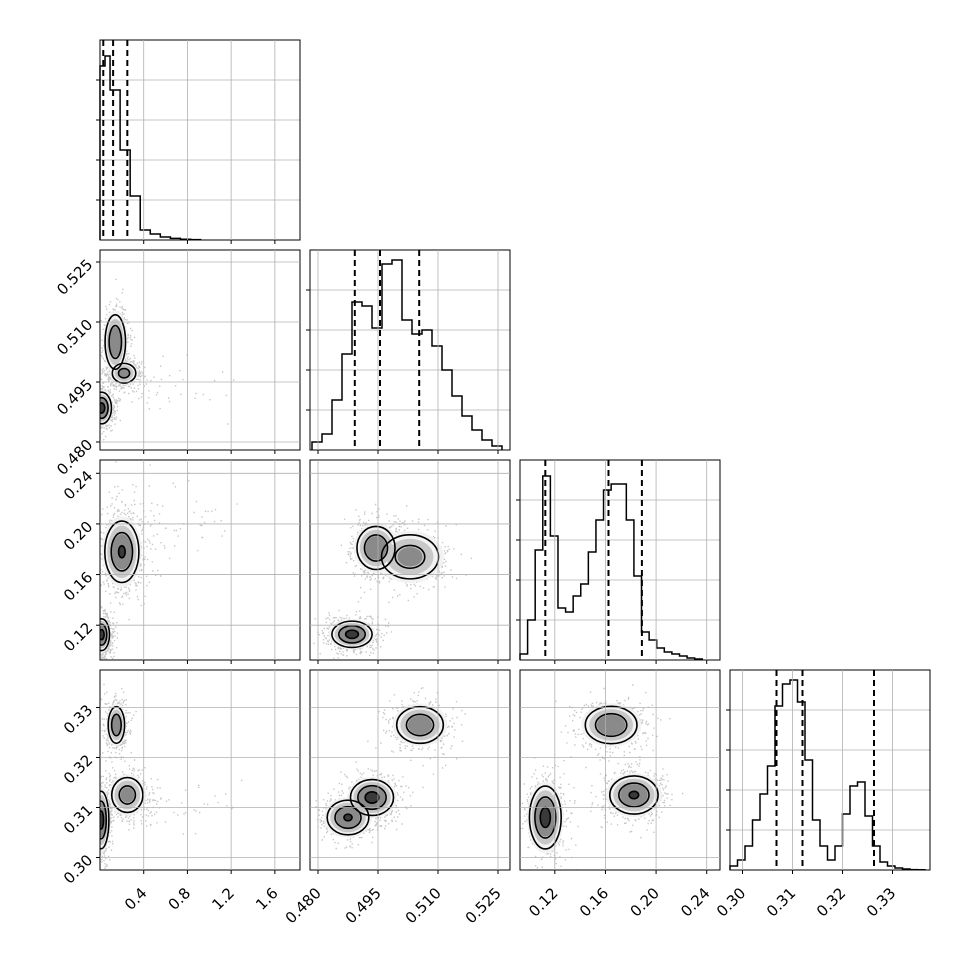 This screenshot has width=970, height=970. What do you see at coordinates (267, 899) in the screenshot?
I see `x-tick-label: 1.6` at bounding box center [267, 899].